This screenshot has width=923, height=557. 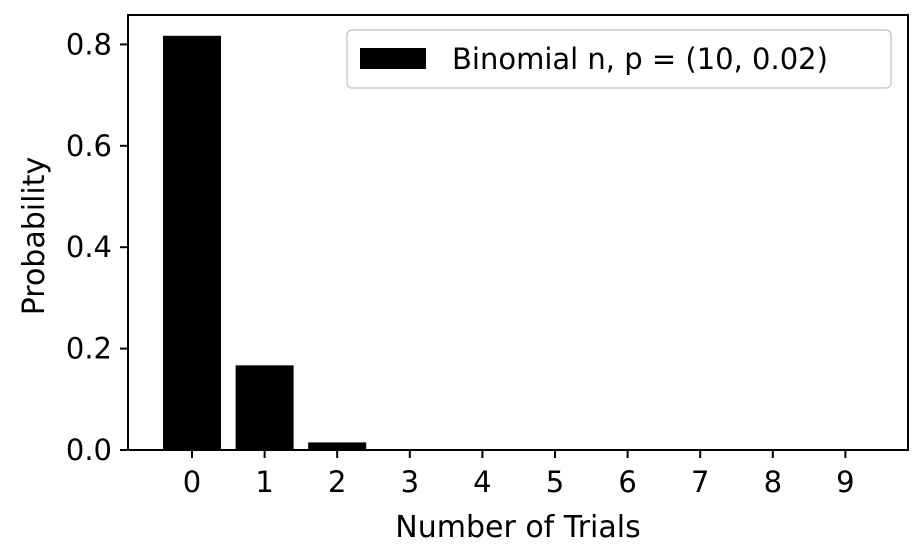 I want to click on y-tick-label: 0.6, so click(x=89, y=146).